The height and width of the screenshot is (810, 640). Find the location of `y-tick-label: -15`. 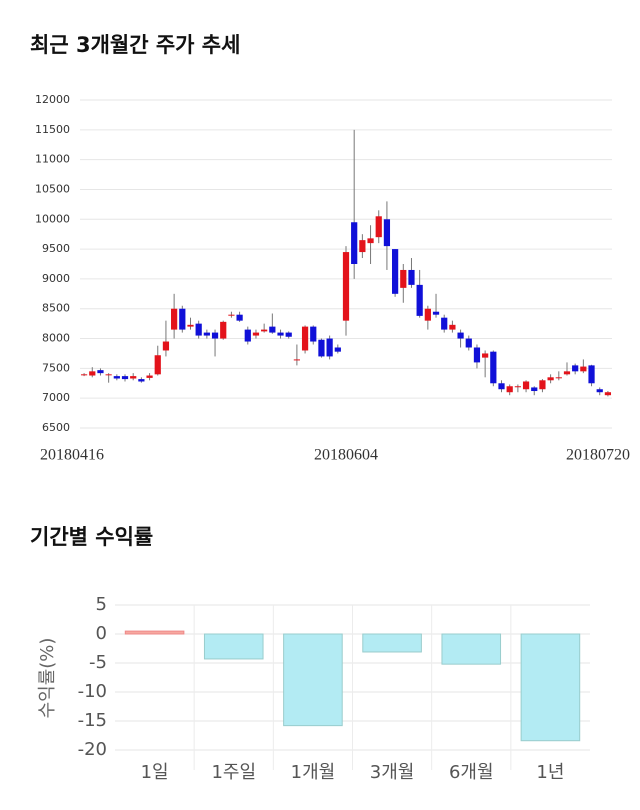

y-tick-label: -15 is located at coordinates (92, 720).